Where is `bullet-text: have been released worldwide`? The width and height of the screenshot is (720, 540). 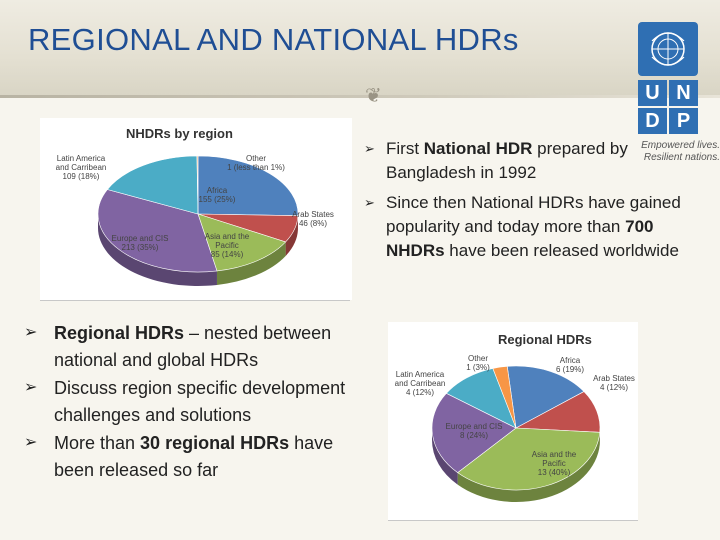 bullet-text: have been released worldwide is located at coordinates (561, 250).